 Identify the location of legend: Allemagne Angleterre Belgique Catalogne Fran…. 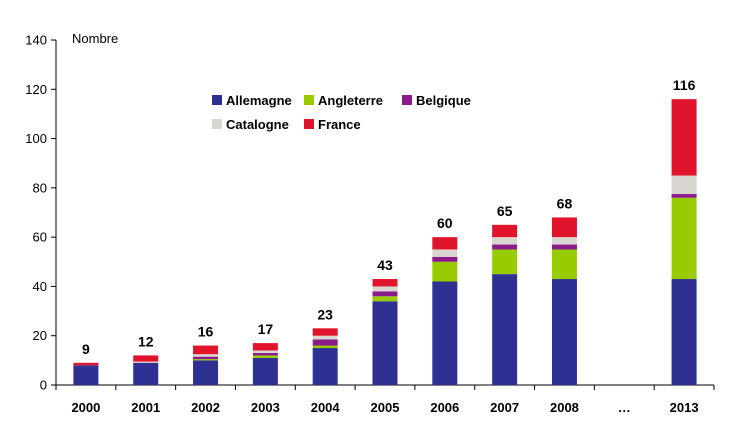
(341, 112).